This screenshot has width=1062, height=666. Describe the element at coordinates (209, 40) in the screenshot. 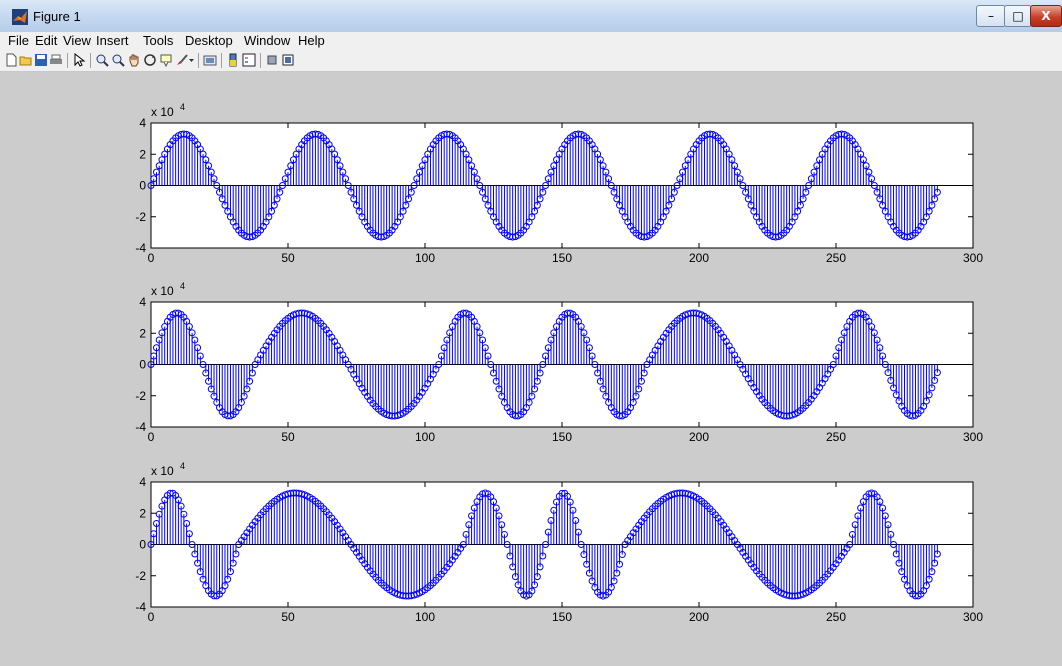

I see `menu-desktop: Desktop` at that location.